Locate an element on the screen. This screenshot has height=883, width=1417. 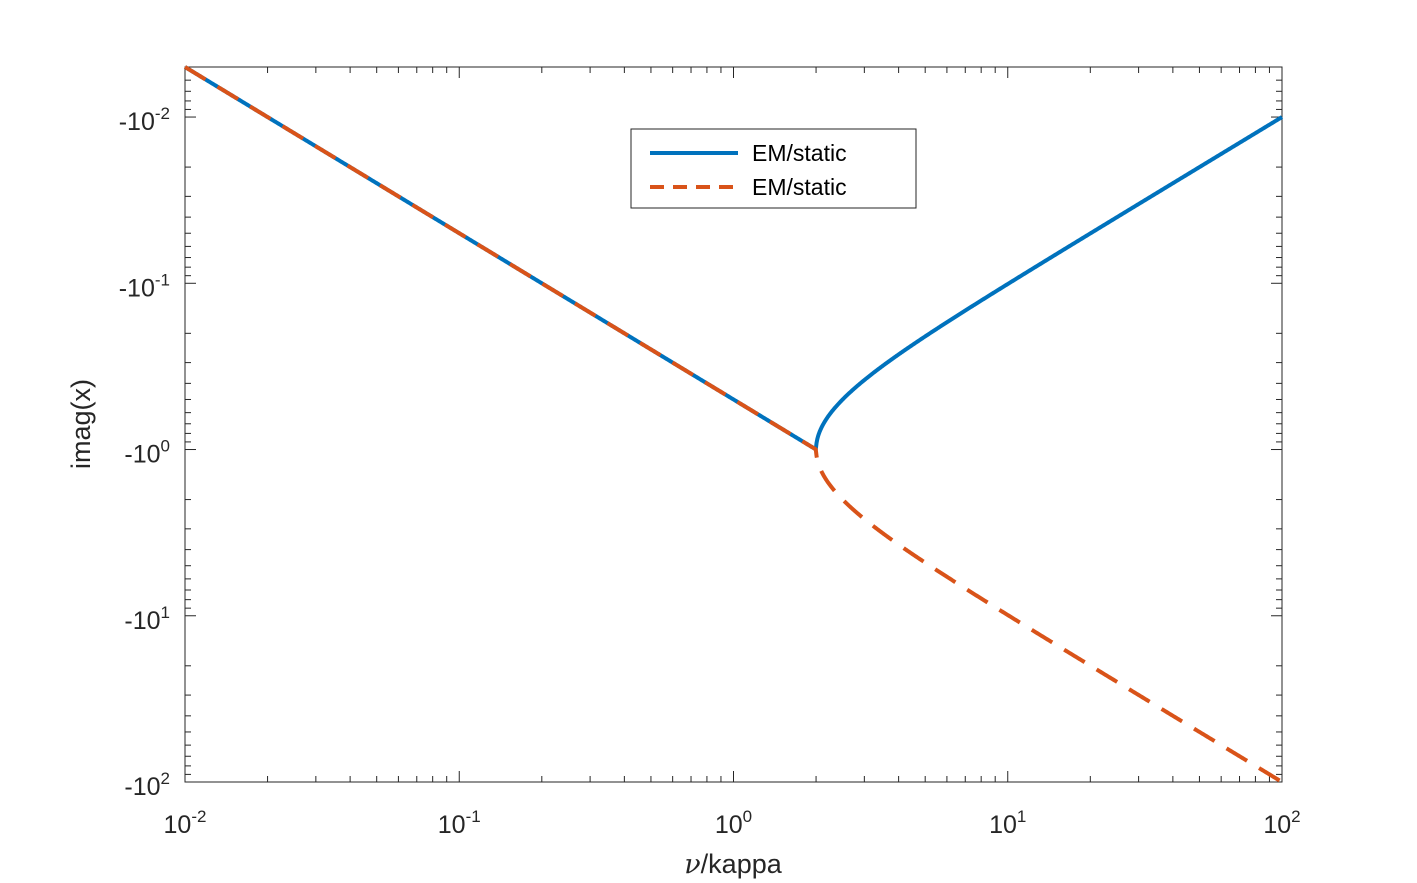
y-tick-label: -101 is located at coordinates (147, 619).